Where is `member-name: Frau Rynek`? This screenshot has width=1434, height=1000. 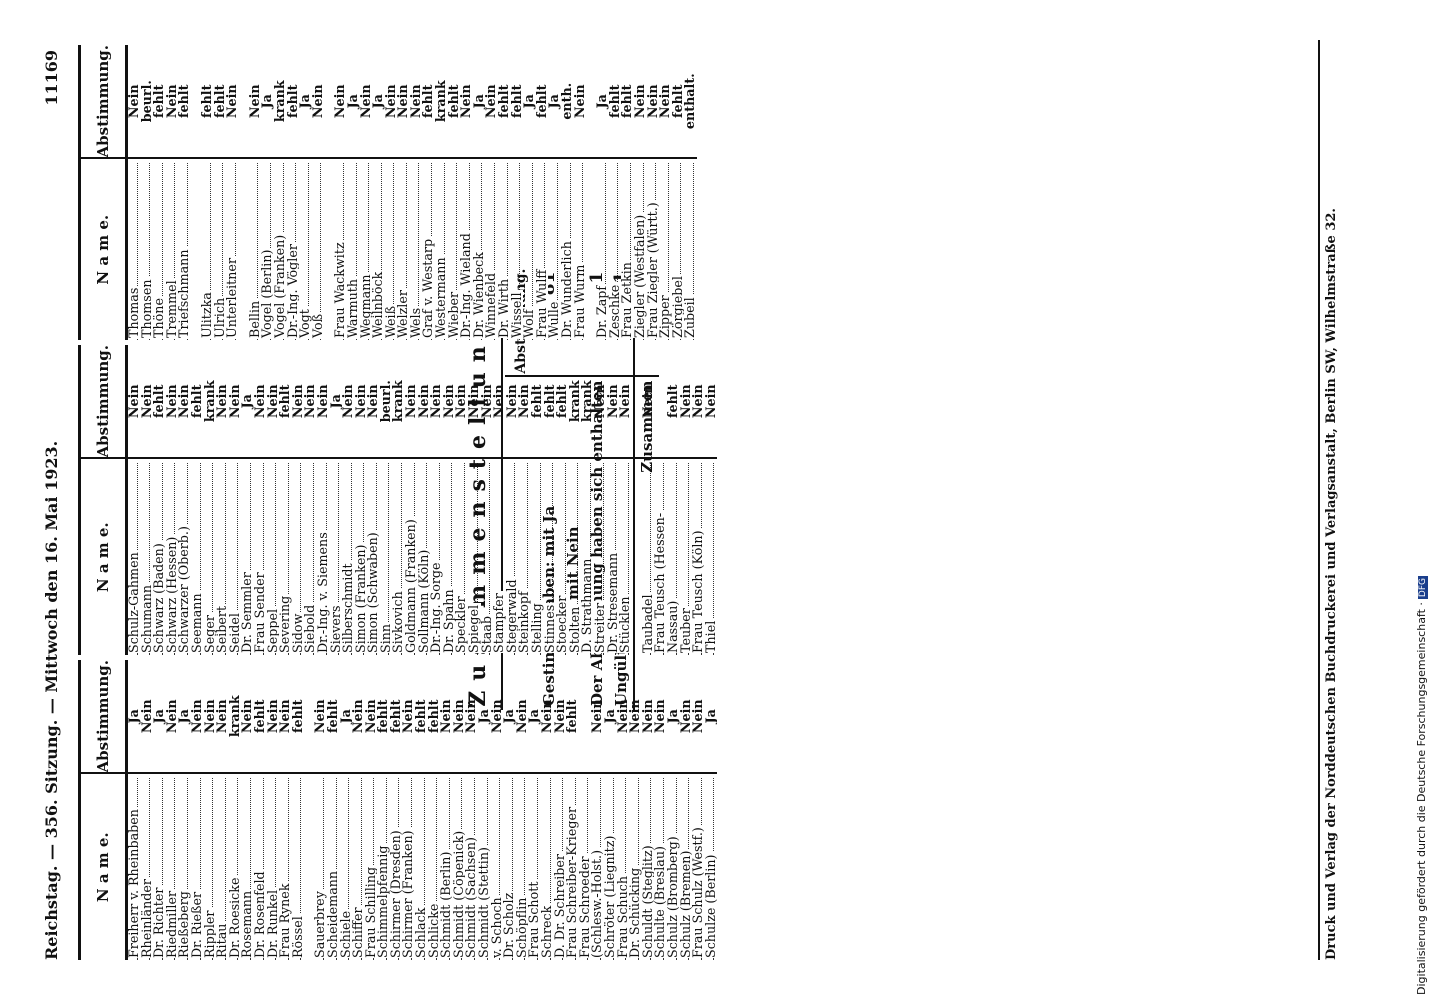 member-name: Frau Rynek is located at coordinates (285, 866).